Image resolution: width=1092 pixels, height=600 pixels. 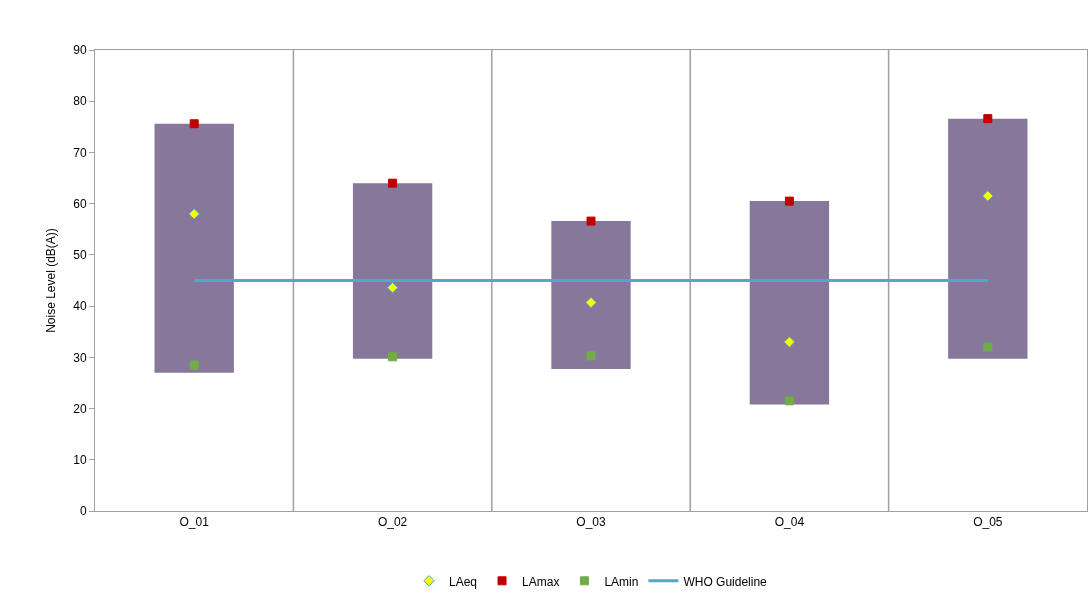 What do you see at coordinates (988, 522) in the screenshot?
I see `x-tick-label: O_05` at bounding box center [988, 522].